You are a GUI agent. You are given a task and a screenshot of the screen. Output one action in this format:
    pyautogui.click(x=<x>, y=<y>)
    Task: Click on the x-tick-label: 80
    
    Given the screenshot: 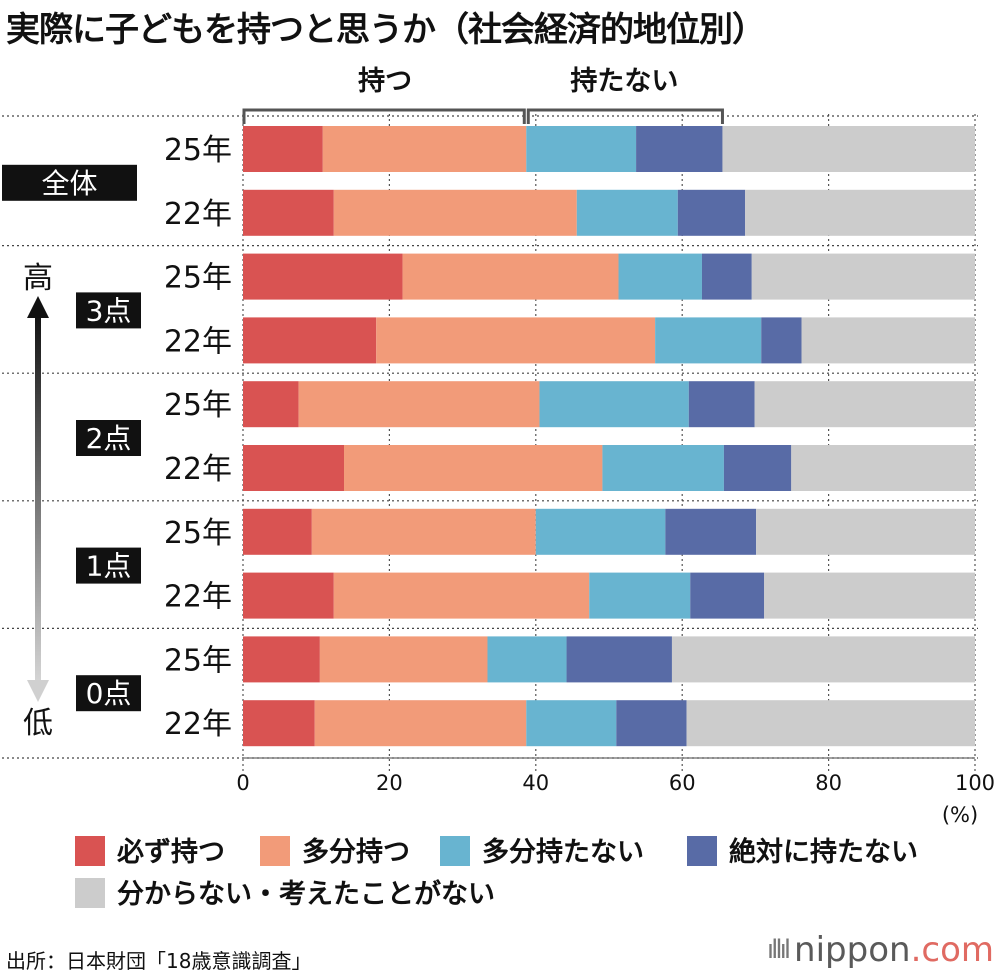 What is the action you would take?
    pyautogui.click(x=828, y=783)
    